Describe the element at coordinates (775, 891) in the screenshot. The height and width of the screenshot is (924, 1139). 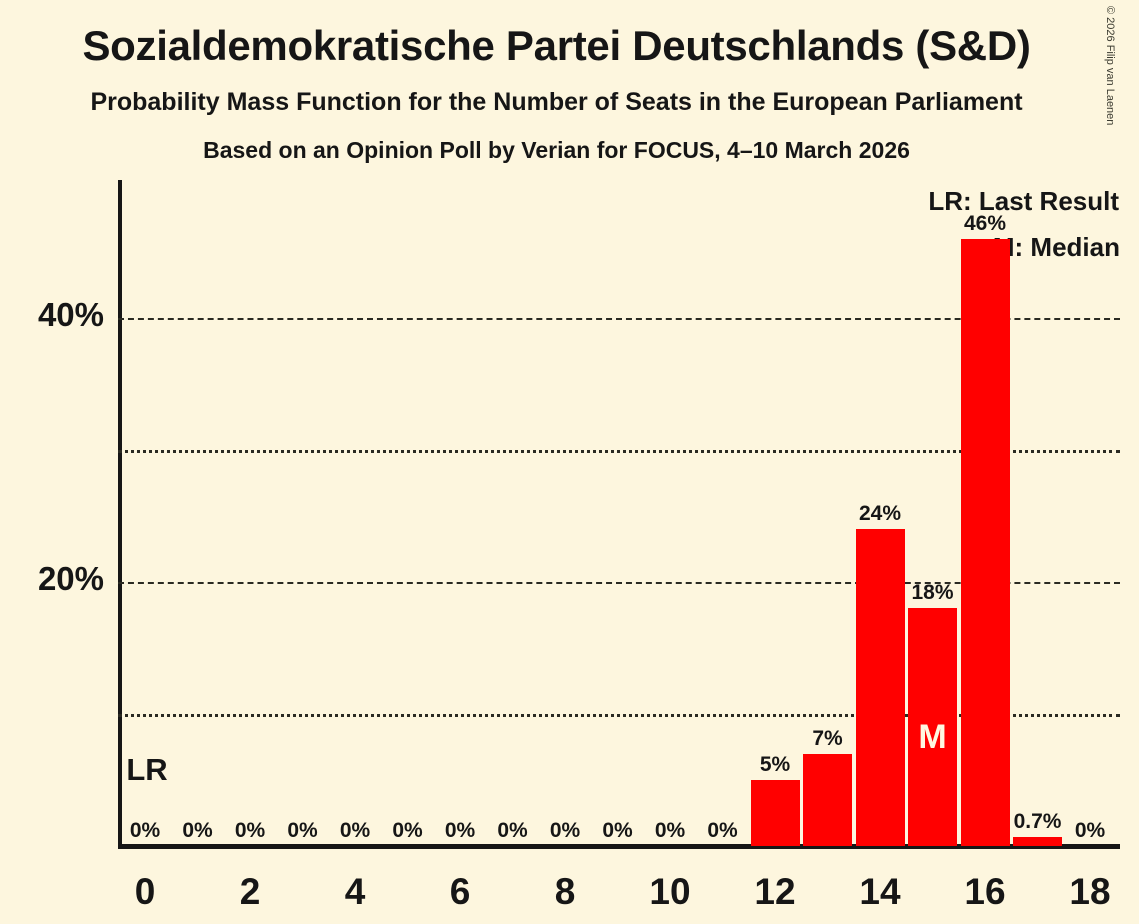
I see `x-tick-label-12: 12` at that location.